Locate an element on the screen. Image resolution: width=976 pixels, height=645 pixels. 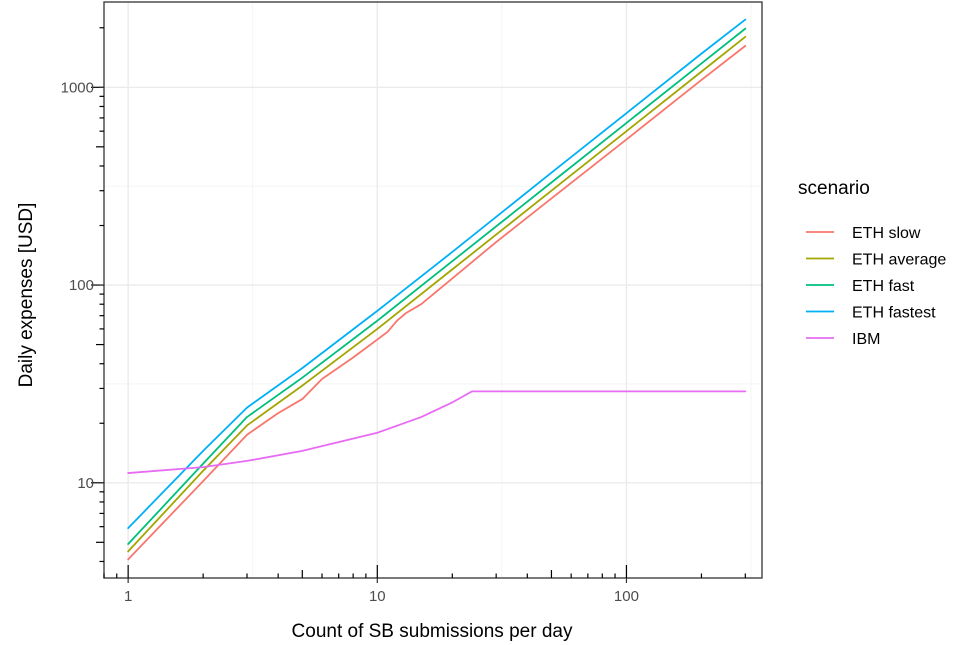
y-axis-title: Daily expenses [USD] is located at coordinates (26, 295).